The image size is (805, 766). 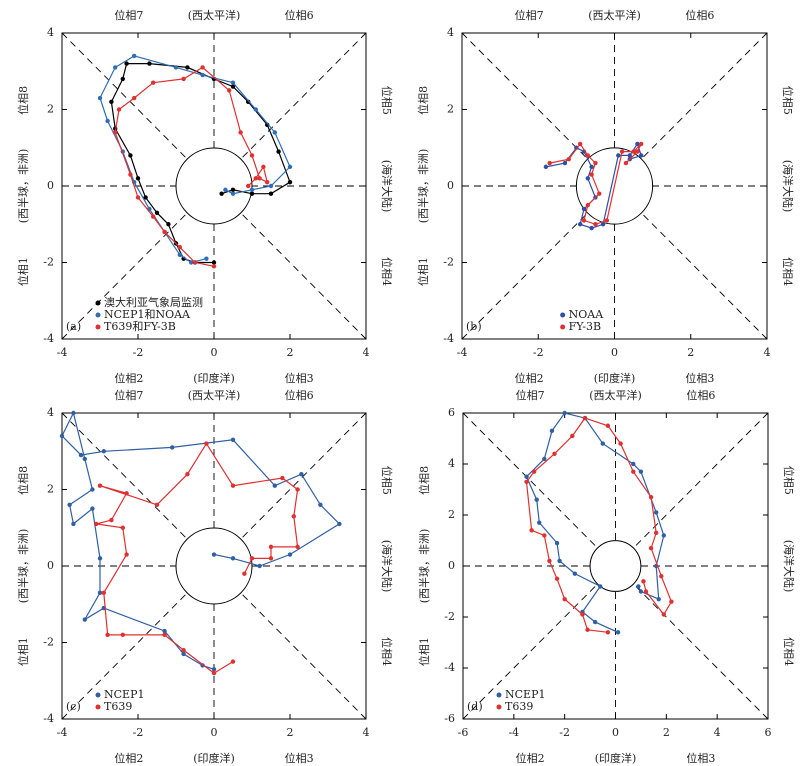 What do you see at coordinates (73, 326) in the screenshot?
I see `panel-label: (a)` at bounding box center [73, 326].